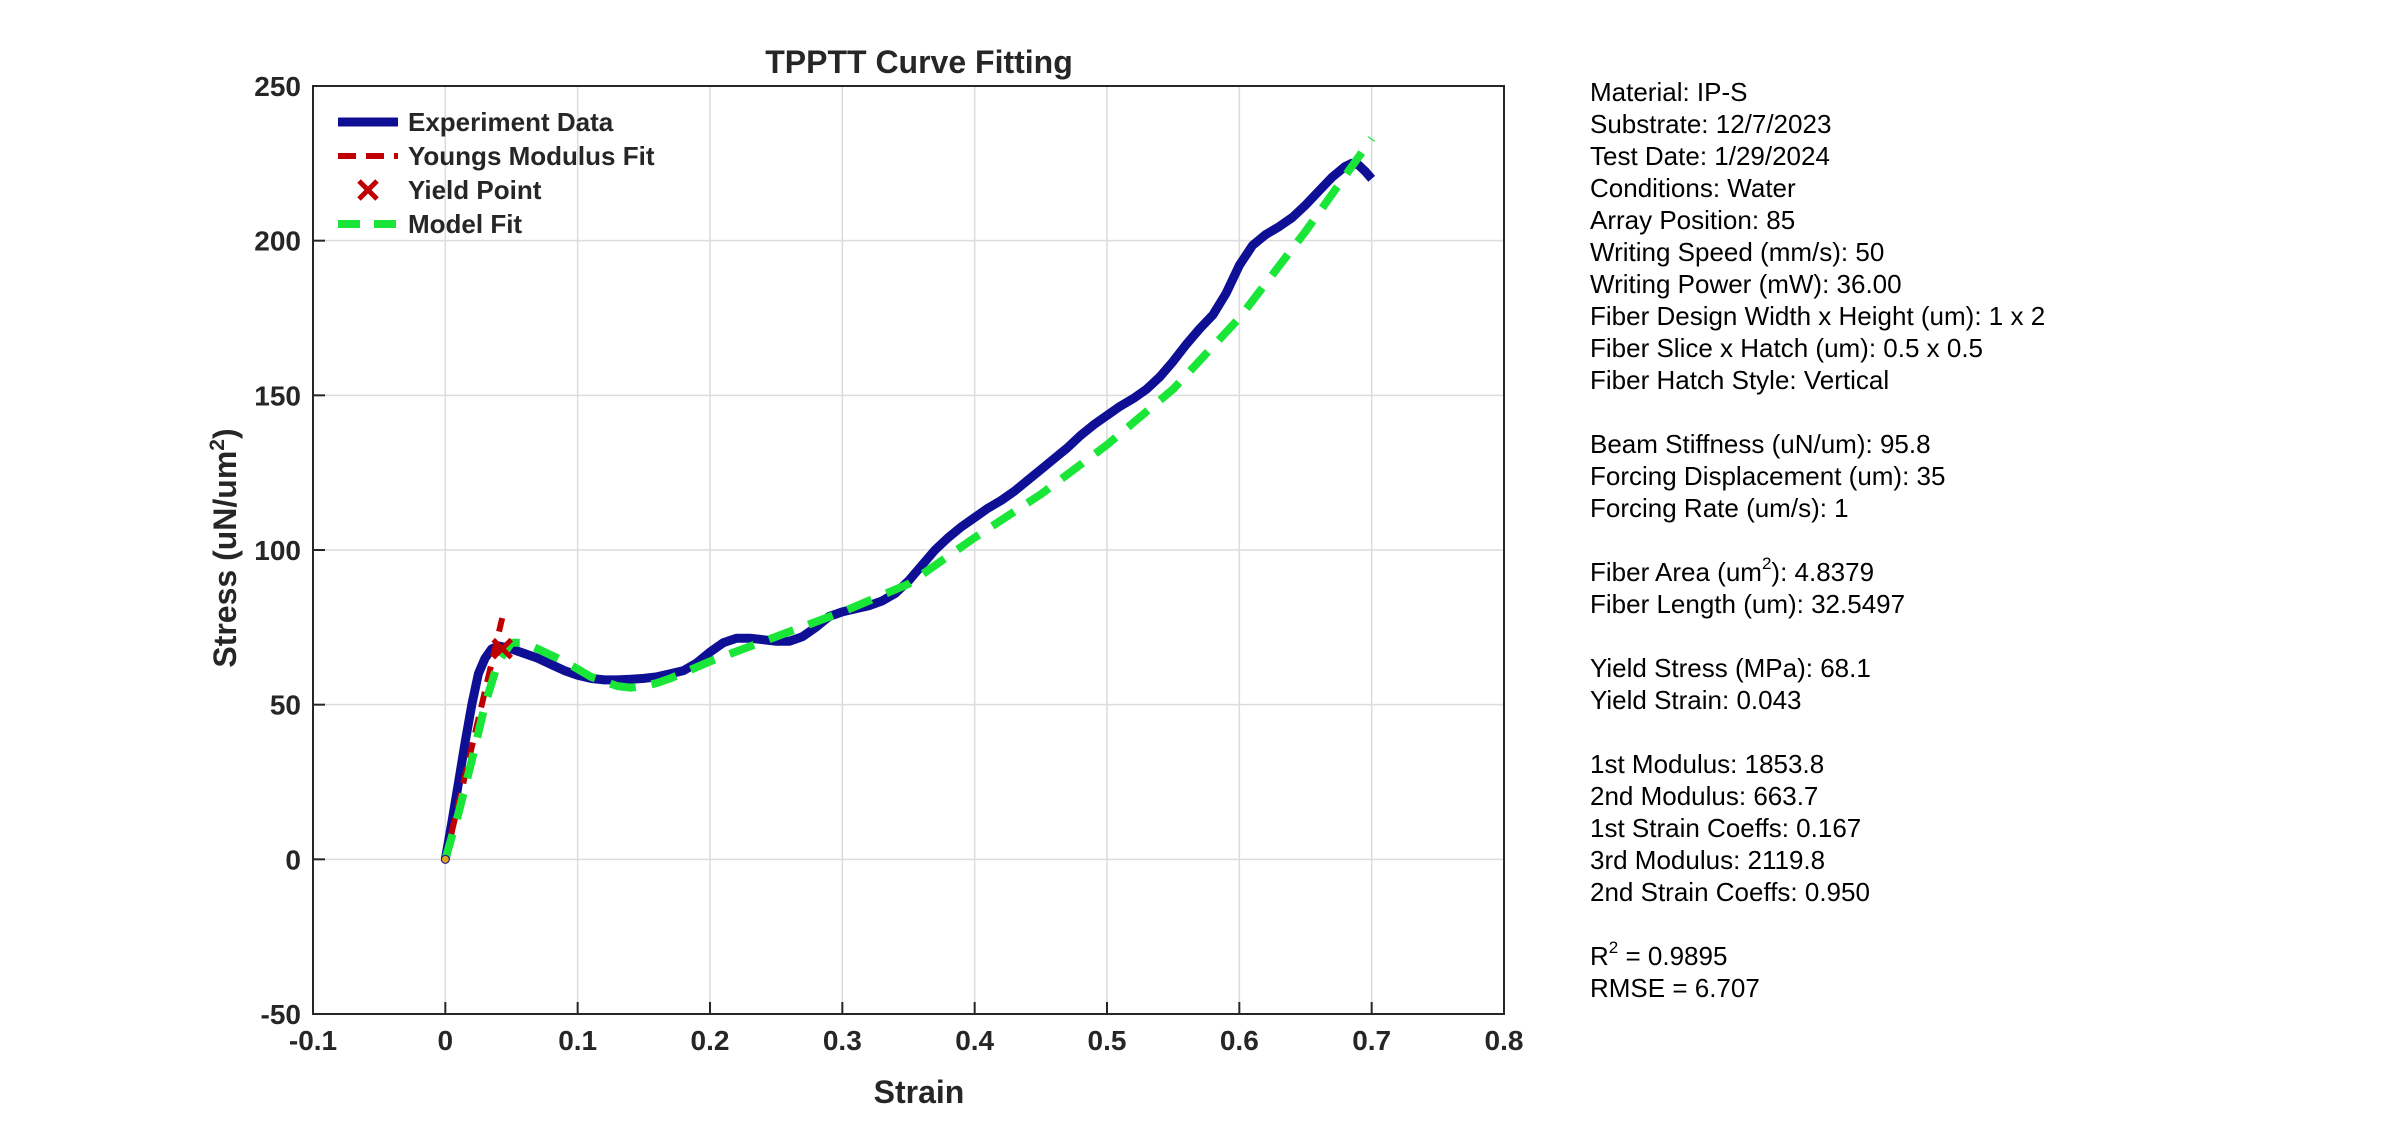 The width and height of the screenshot is (2400, 1139). I want to click on y-tick-label: 100, so click(277, 550).